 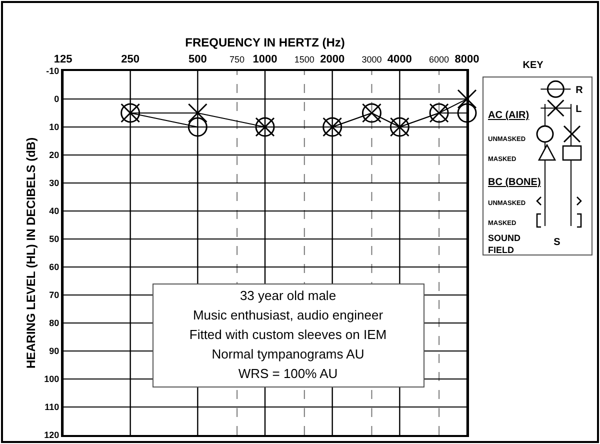 What do you see at coordinates (514, 182) in the screenshot?
I see `text: BC (BONE)` at bounding box center [514, 182].